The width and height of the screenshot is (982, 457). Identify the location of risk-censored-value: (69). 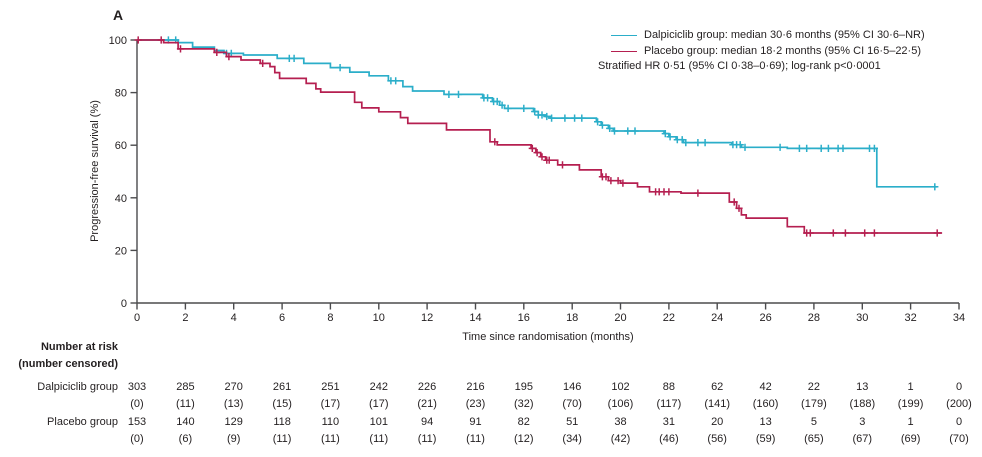
(910, 439).